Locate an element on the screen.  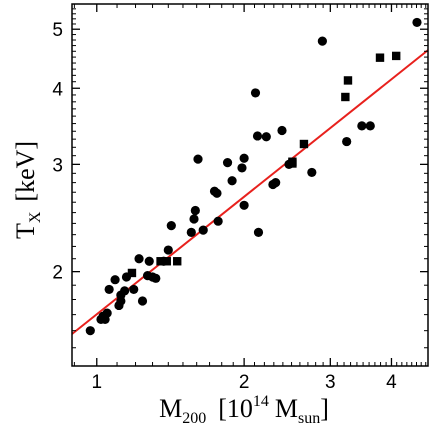
y-tick-label: 2 is located at coordinates (57, 273).